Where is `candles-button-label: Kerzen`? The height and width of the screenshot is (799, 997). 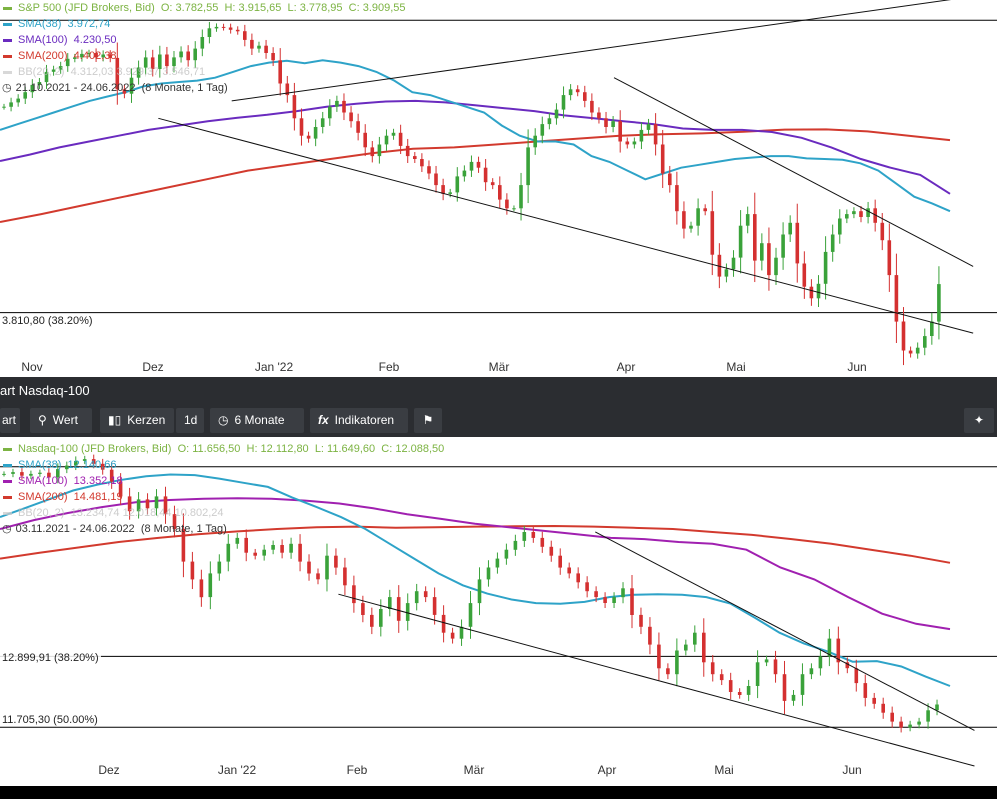 candles-button-label: Kerzen is located at coordinates (146, 420).